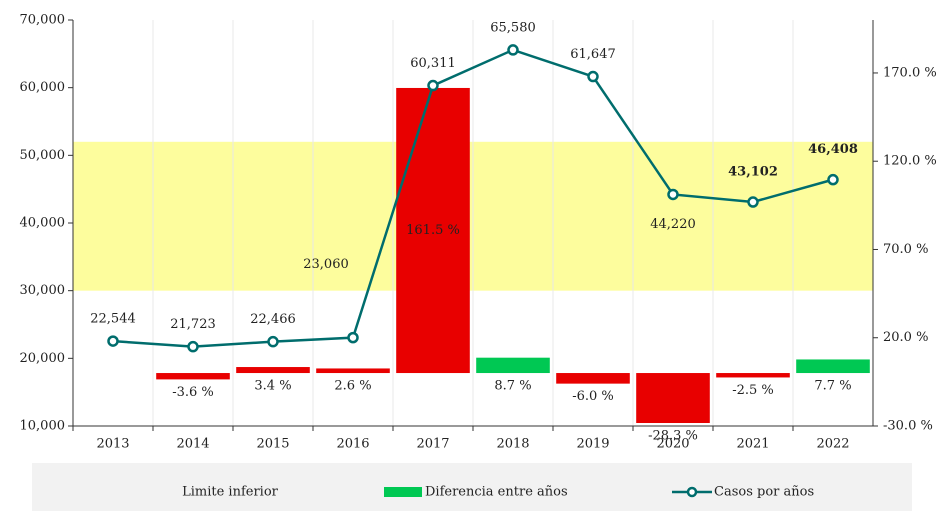  Describe the element at coordinates (832, 444) in the screenshot. I see `x-tick-label: 2022` at that location.